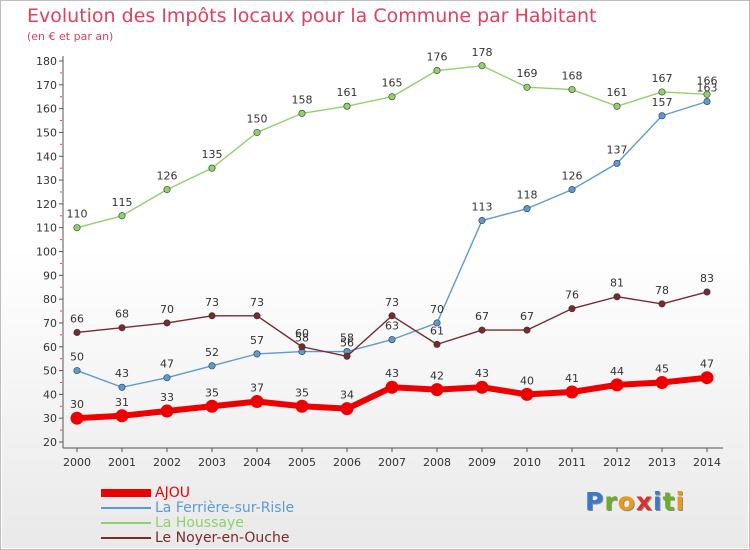 Image resolution: width=750 pixels, height=550 pixels. What do you see at coordinates (46, 228) in the screenshot?
I see `y-tick-label: 110` at bounding box center [46, 228].